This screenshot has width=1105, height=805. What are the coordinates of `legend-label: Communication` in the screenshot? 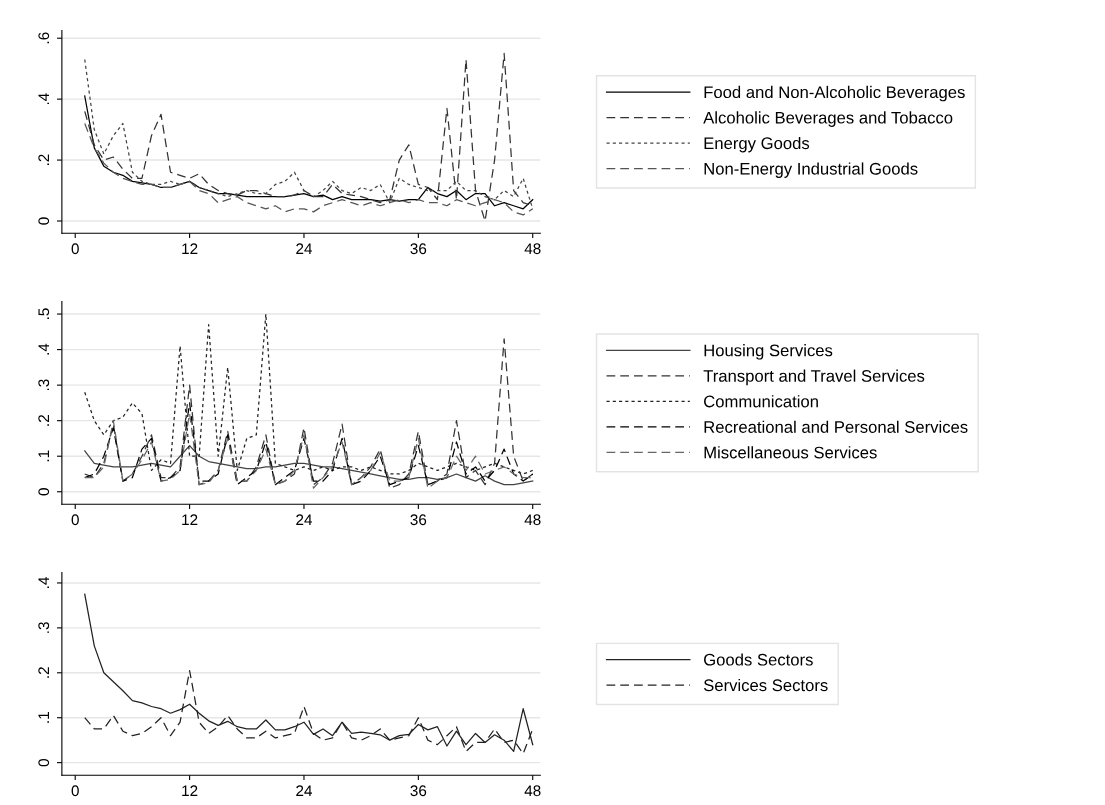 It's located at (761, 401).